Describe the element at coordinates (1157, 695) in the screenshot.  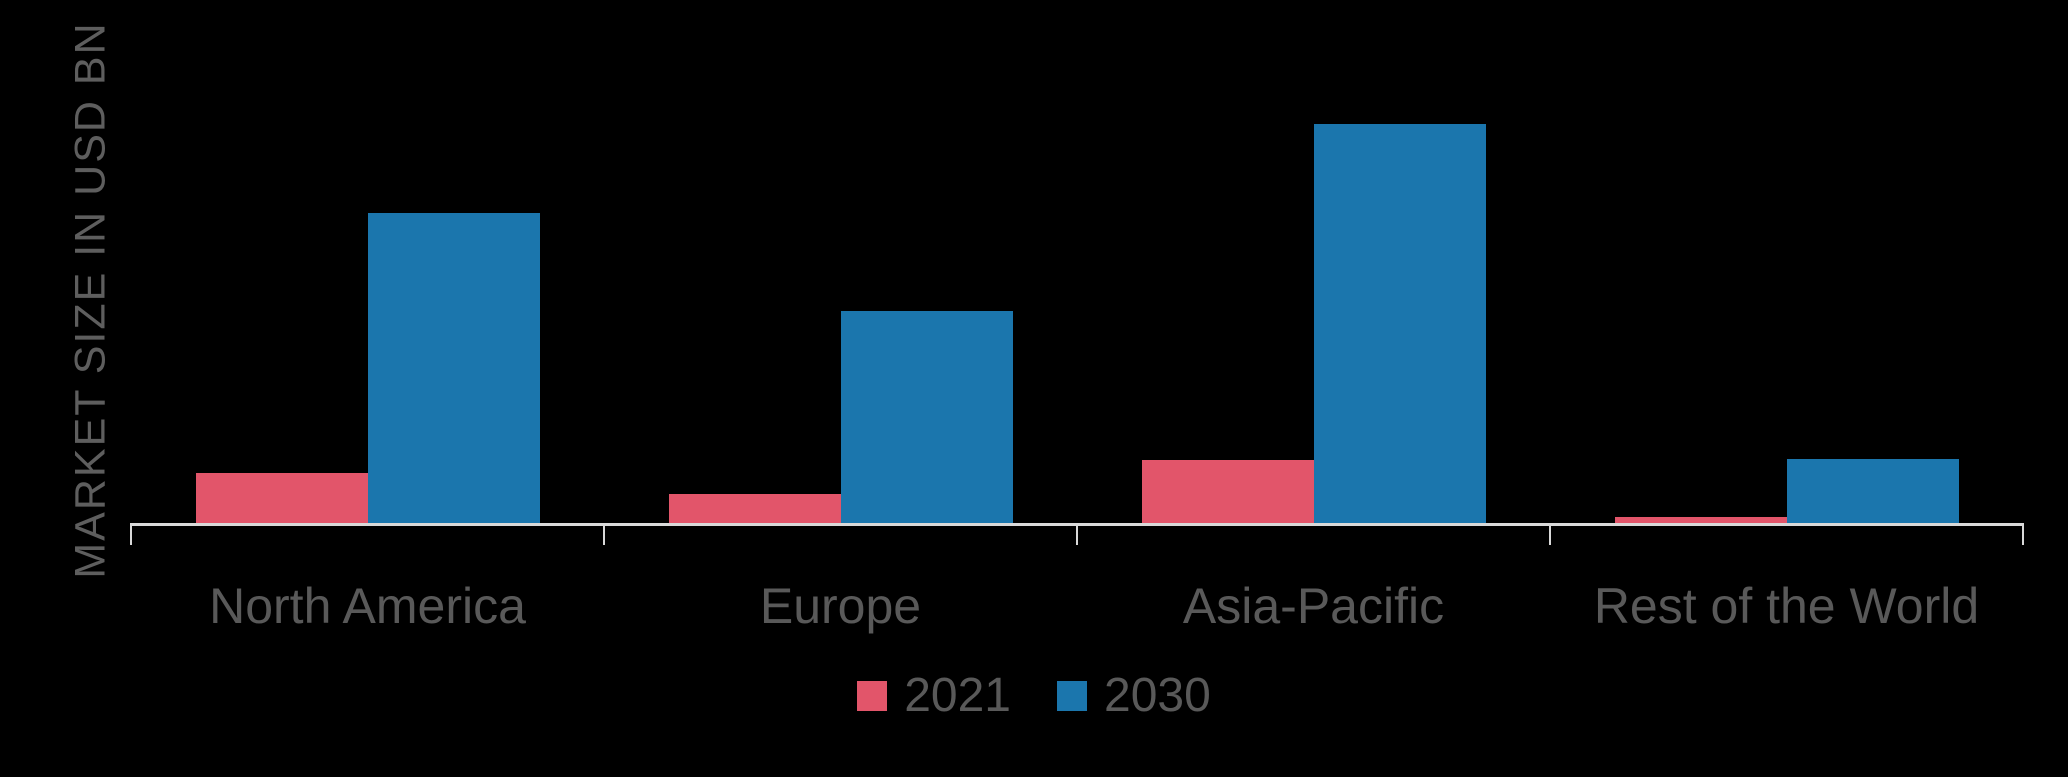
I see `legend-label-2030: 2030` at that location.